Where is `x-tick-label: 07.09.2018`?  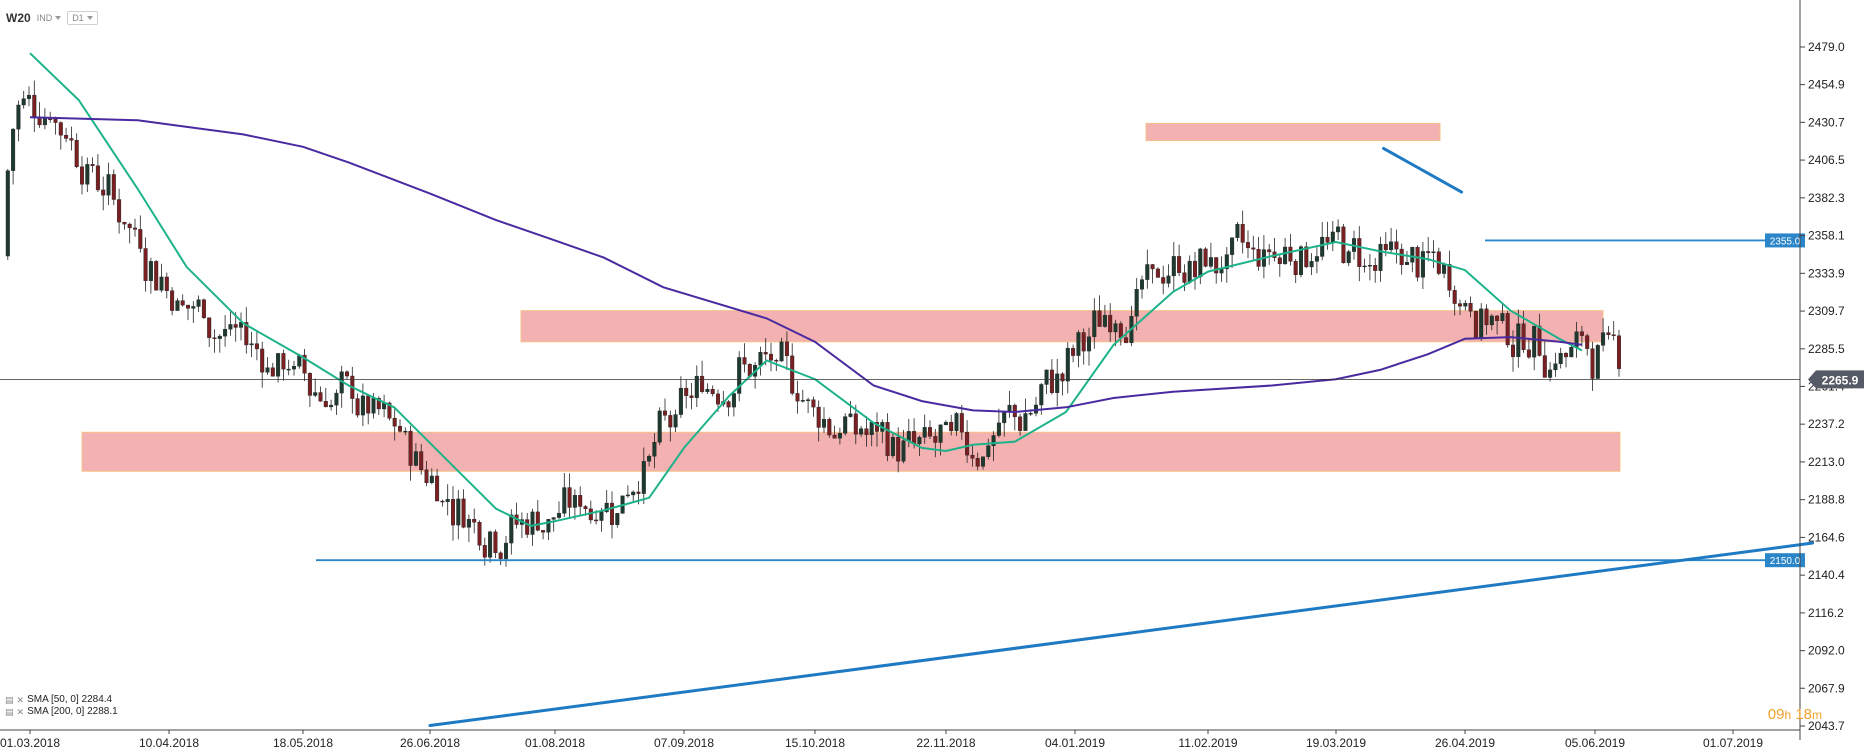
x-tick-label: 07.09.2018 is located at coordinates (684, 743).